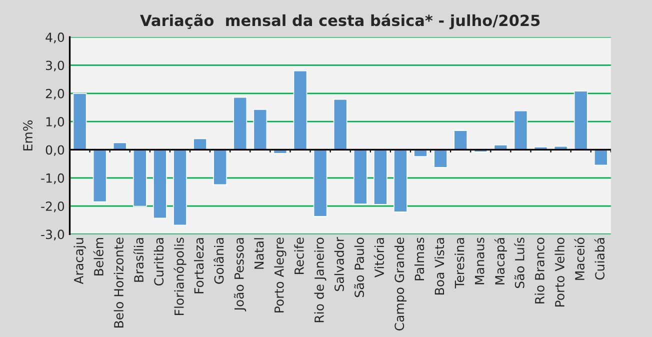 Image resolution: width=652 pixels, height=337 pixels. Describe the element at coordinates (519, 263) in the screenshot. I see `x-tick-label: São Luís` at that location.